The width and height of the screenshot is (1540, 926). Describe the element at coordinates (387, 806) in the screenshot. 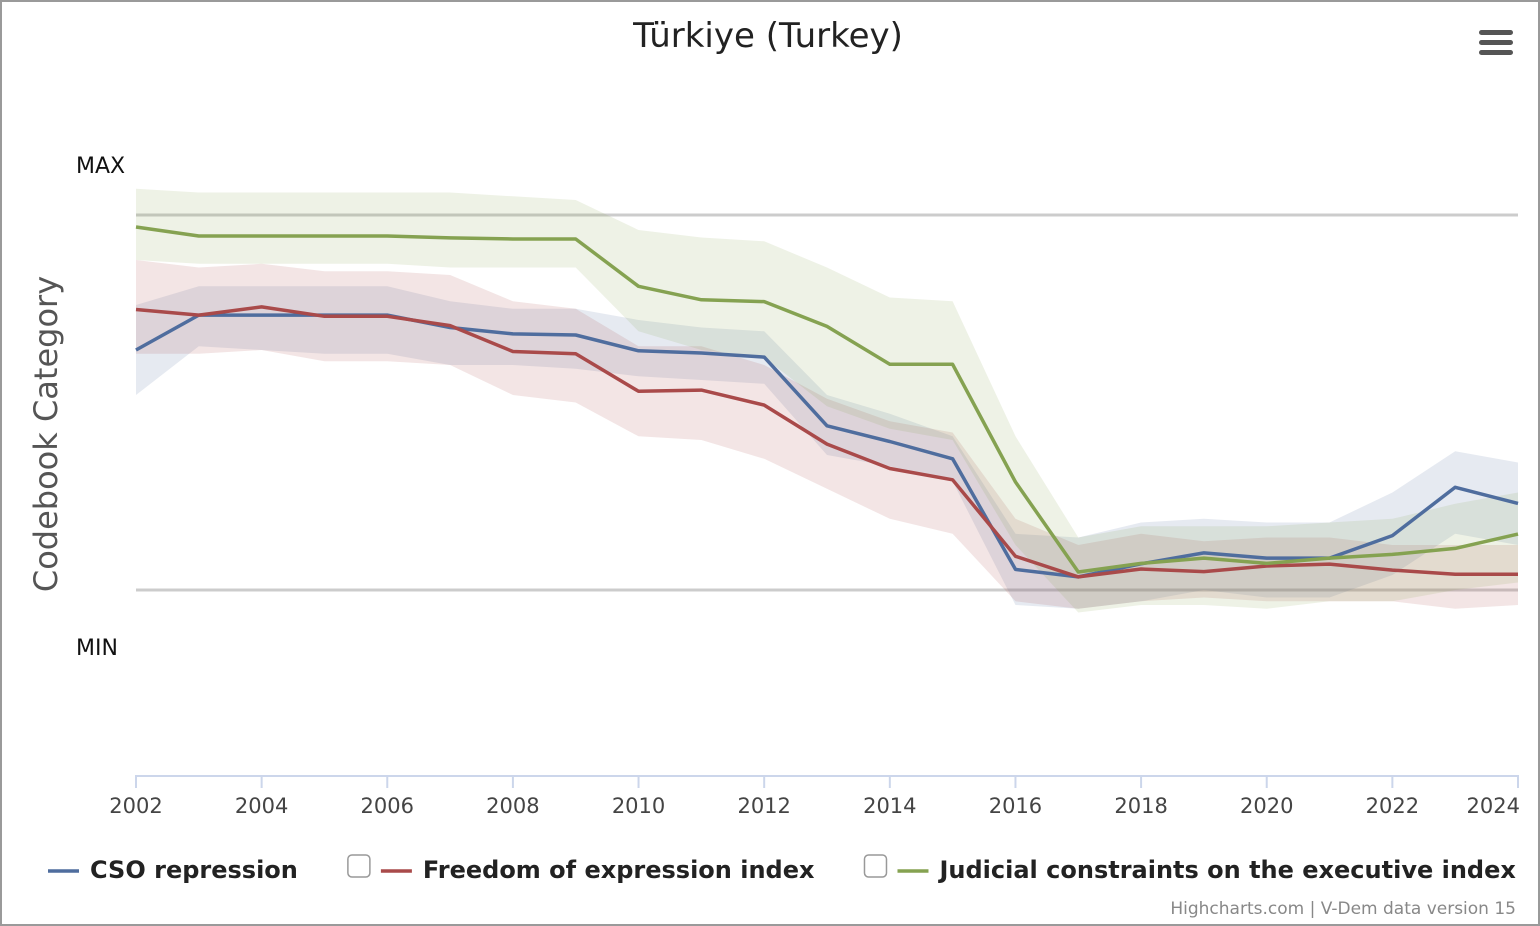

I see `x-tick-label: 2006` at that location.